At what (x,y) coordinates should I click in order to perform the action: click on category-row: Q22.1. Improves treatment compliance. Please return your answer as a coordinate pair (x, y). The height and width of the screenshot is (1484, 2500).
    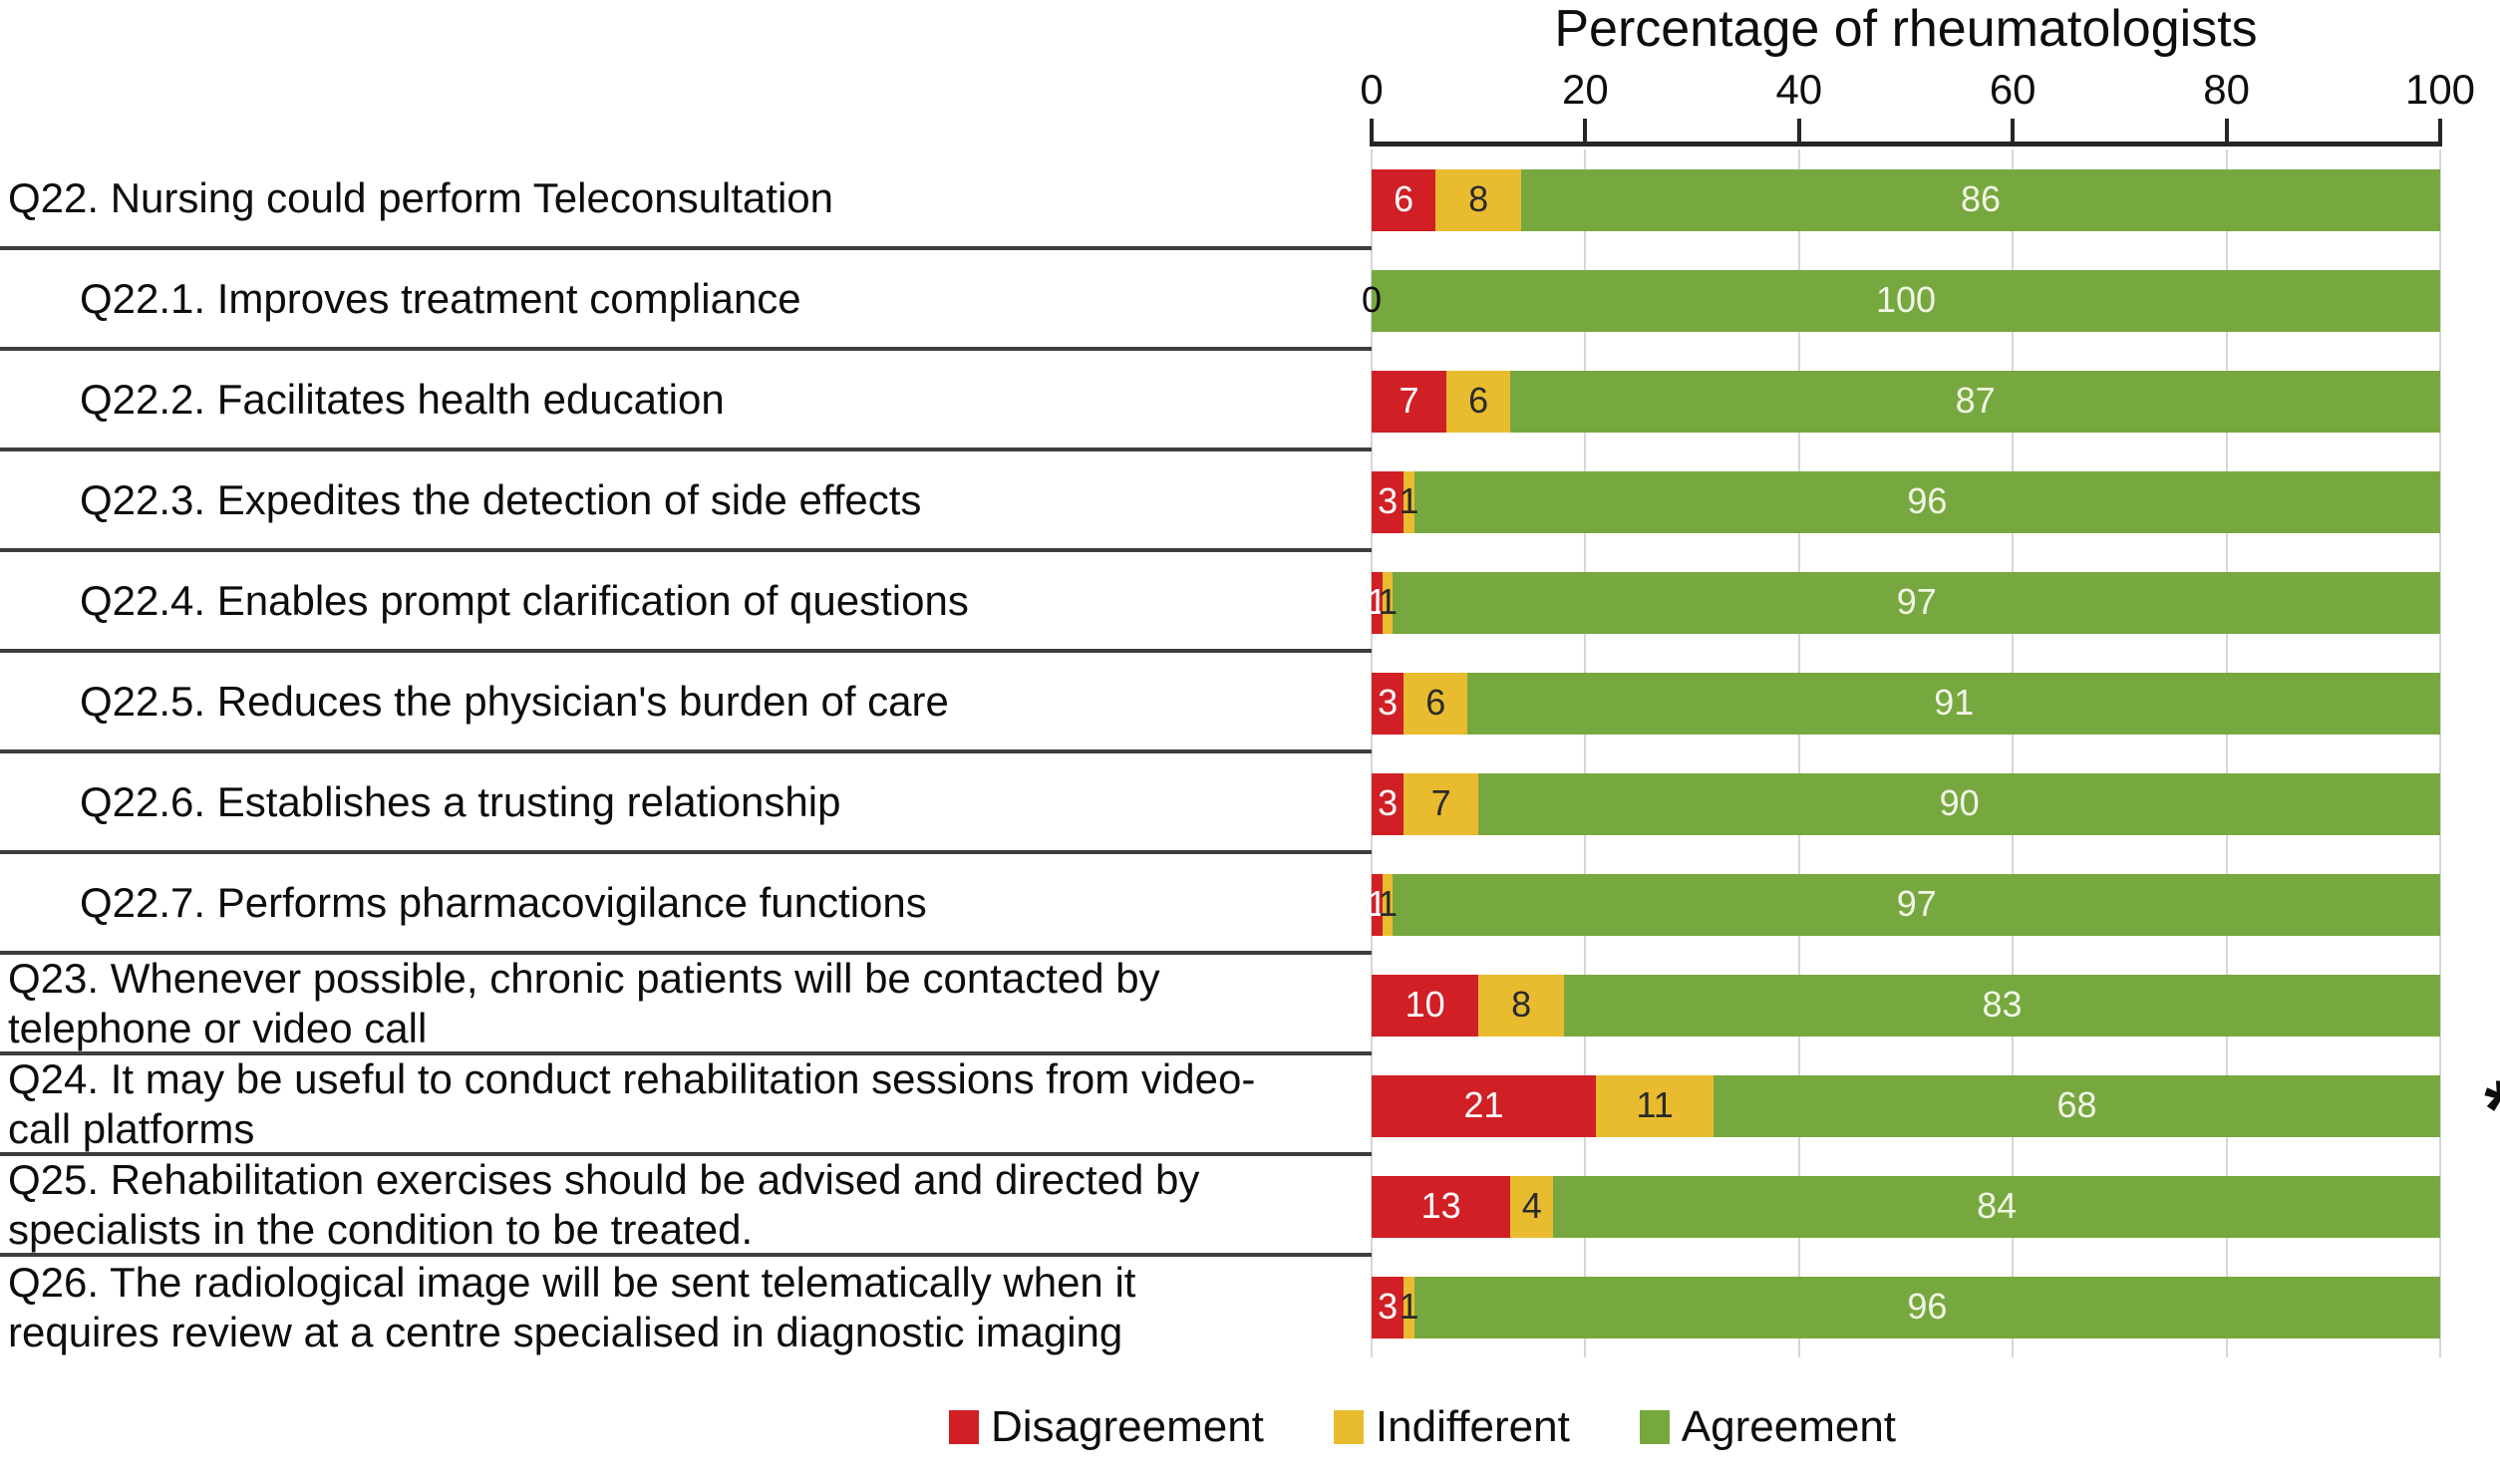
    Looking at the image, I should click on (686, 300).